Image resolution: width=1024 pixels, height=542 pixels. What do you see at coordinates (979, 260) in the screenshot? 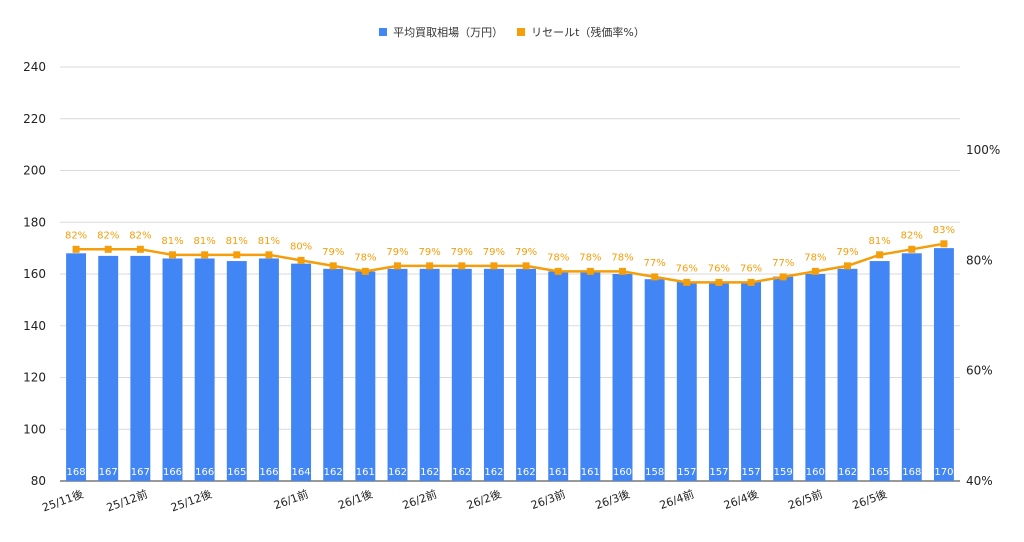
I see `right-axis-tick-label: 80%` at bounding box center [979, 260].